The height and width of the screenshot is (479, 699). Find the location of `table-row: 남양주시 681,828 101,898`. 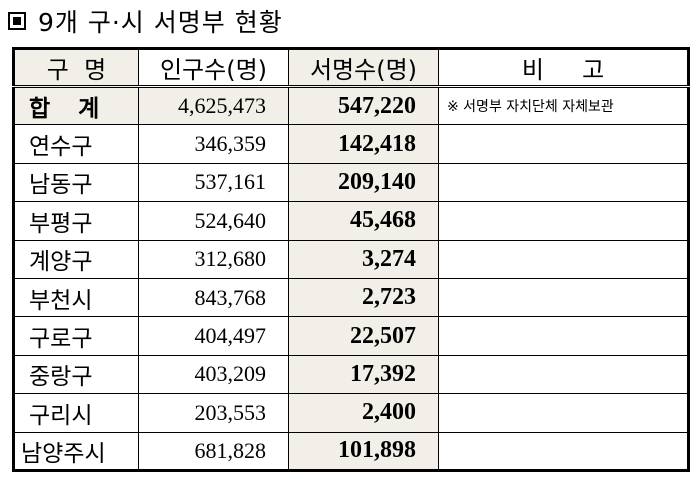

table-row: 남양주시 681,828 101,898 is located at coordinates (351, 451).